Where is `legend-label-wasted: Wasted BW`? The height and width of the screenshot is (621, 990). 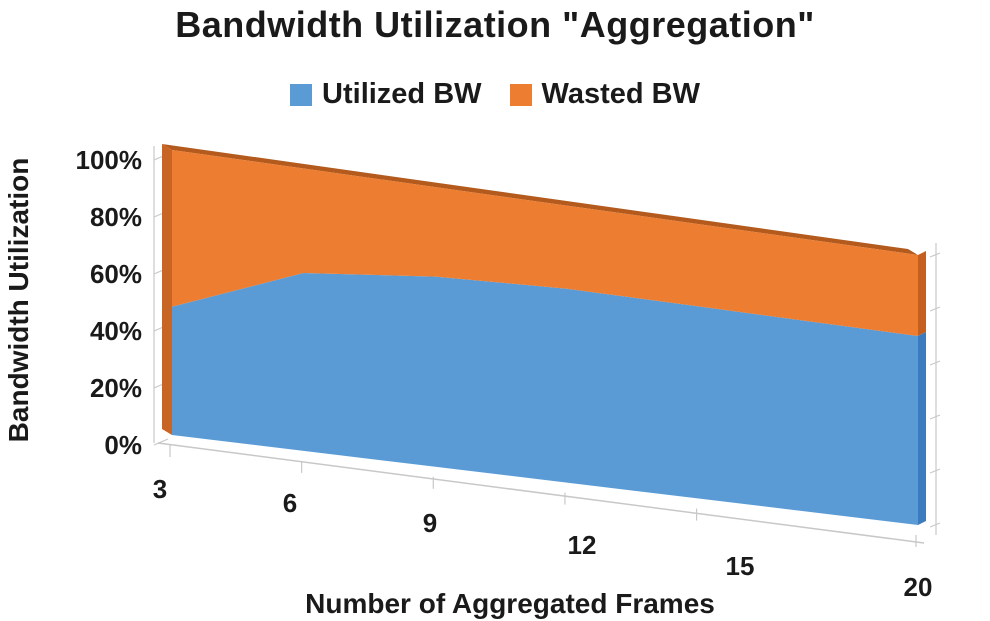
legend-label-wasted: Wasted BW is located at coordinates (620, 94).